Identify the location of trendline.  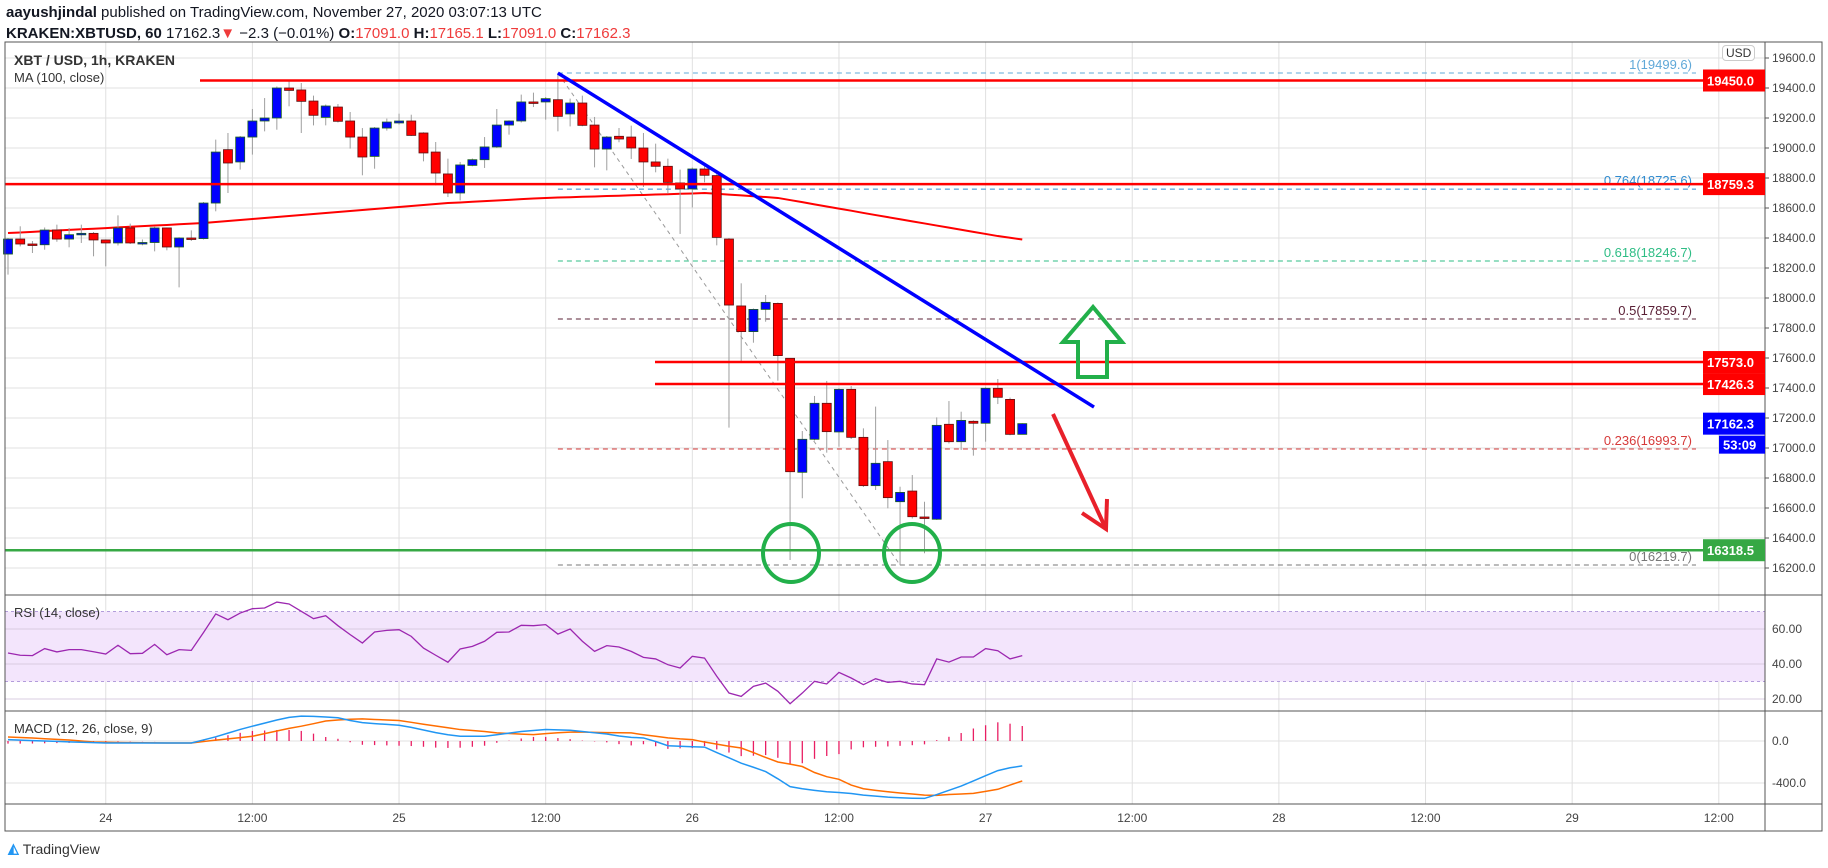
(825, 240).